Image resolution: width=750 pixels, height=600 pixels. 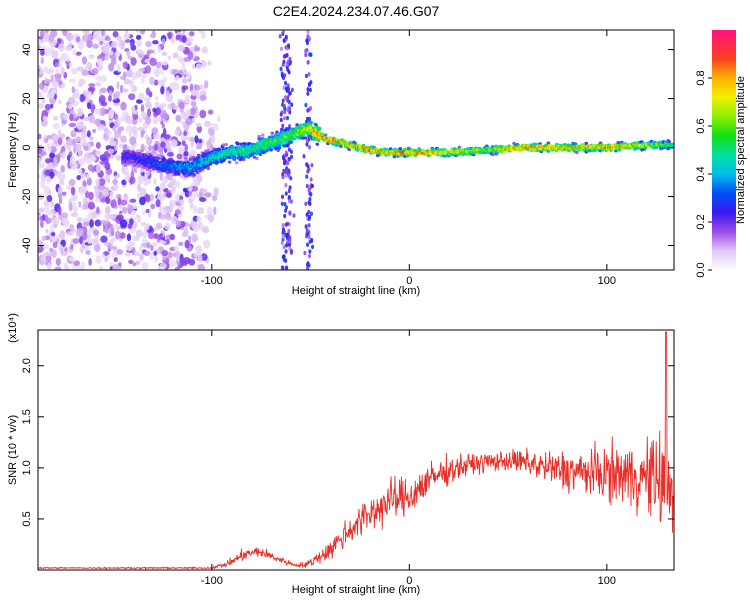 I want to click on colorbar-tick-label: 0.0, so click(x=701, y=269).